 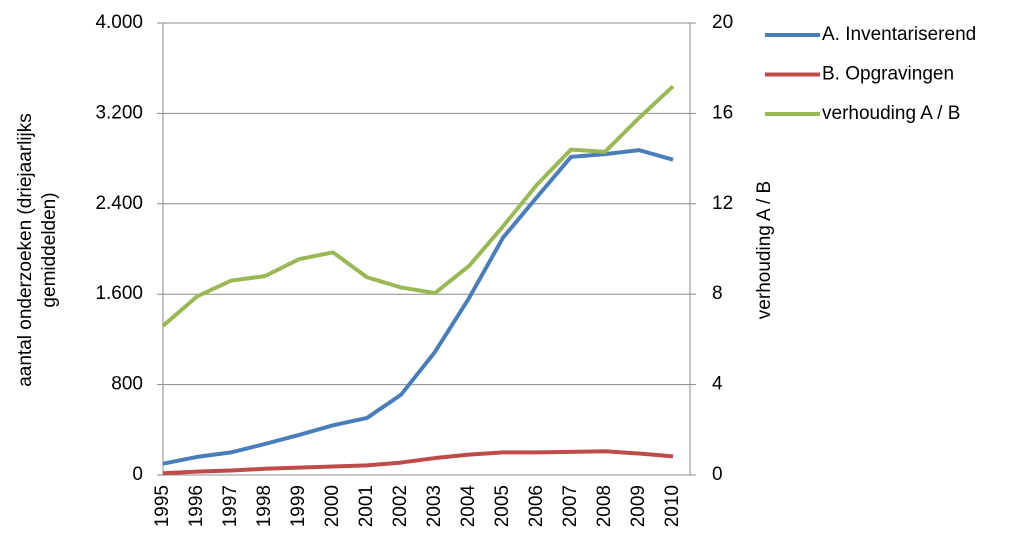 I want to click on x-tick-label: 1999, so click(x=298, y=506).